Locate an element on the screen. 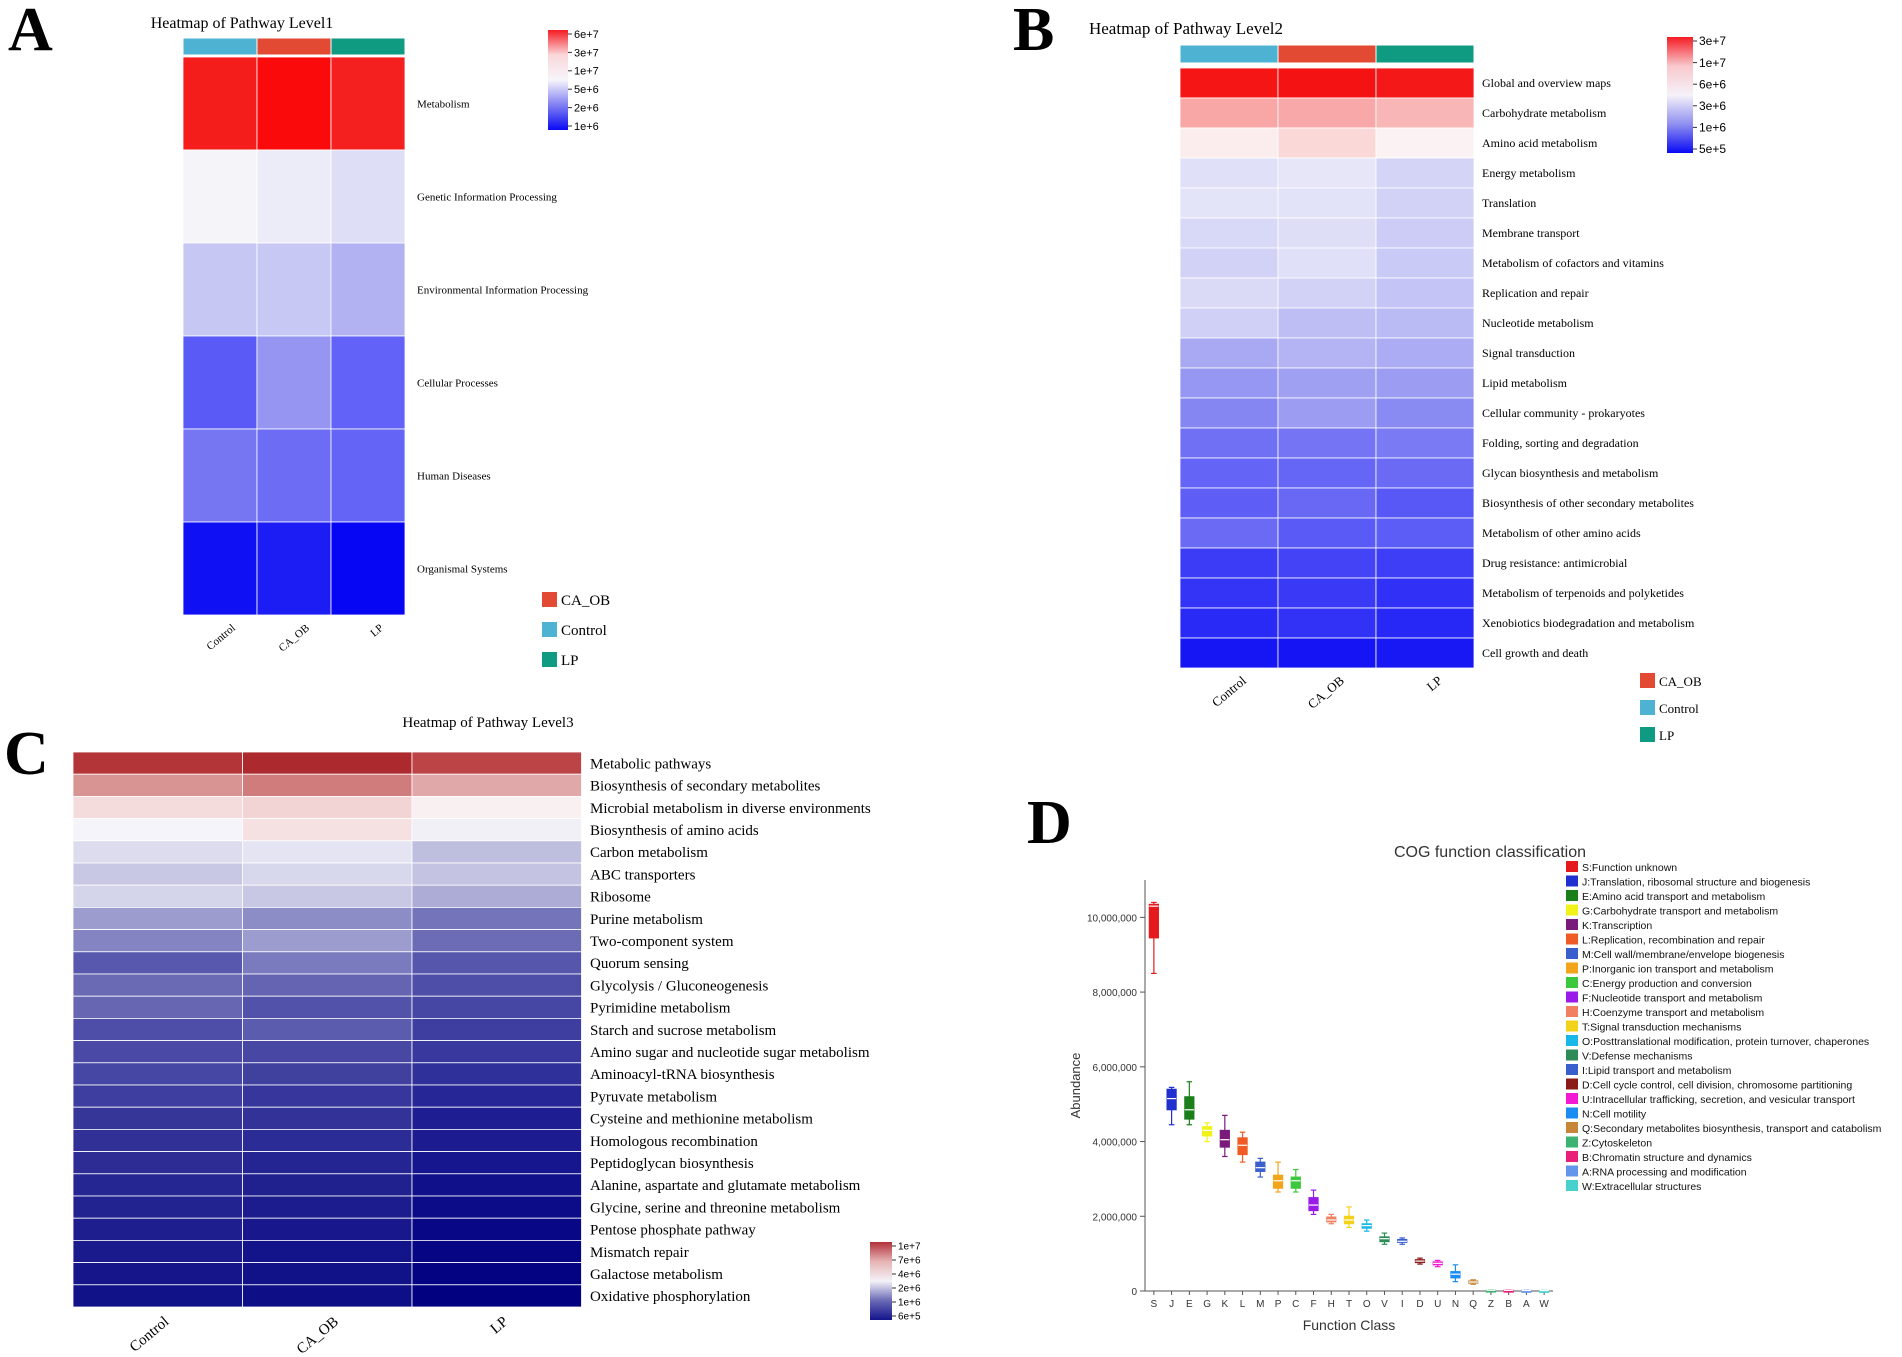 This screenshot has width=1902, height=1357. panel-letter: A is located at coordinates (30, 32).